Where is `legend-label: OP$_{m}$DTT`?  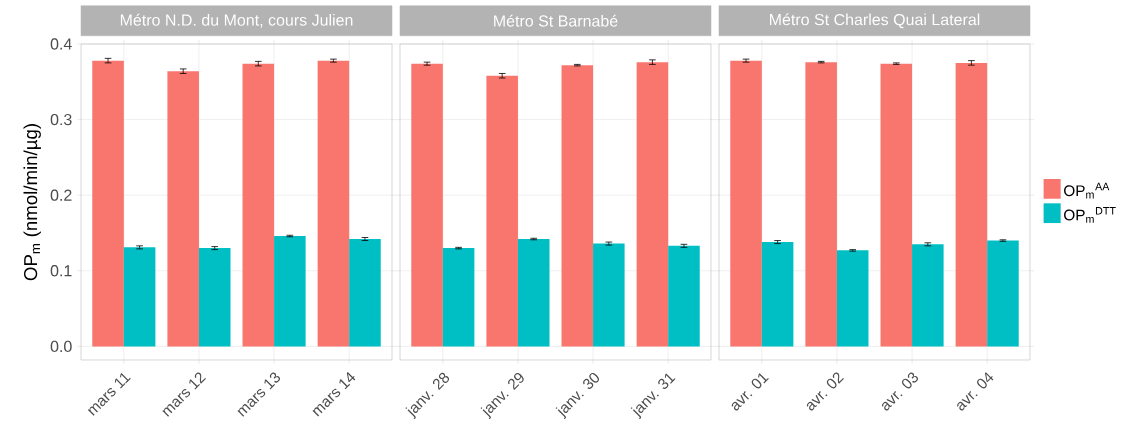
legend-label: OP$_{m}$DTT is located at coordinates (1090, 215).